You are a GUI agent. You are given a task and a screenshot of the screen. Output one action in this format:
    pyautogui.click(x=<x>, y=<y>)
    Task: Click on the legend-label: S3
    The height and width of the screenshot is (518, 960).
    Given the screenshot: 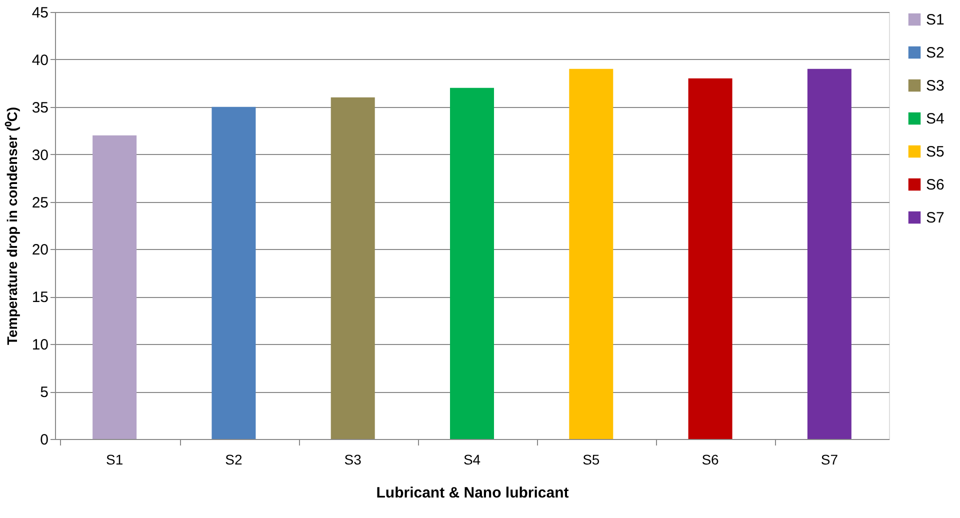 What is the action you would take?
    pyautogui.click(x=935, y=86)
    